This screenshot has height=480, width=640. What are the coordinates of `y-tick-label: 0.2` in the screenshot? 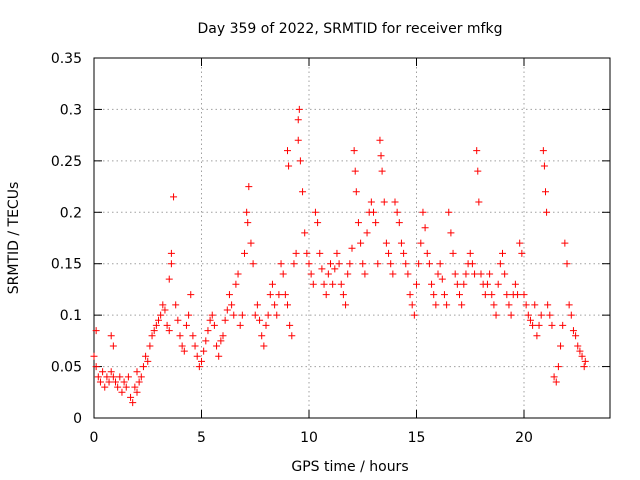 It's located at (71, 213).